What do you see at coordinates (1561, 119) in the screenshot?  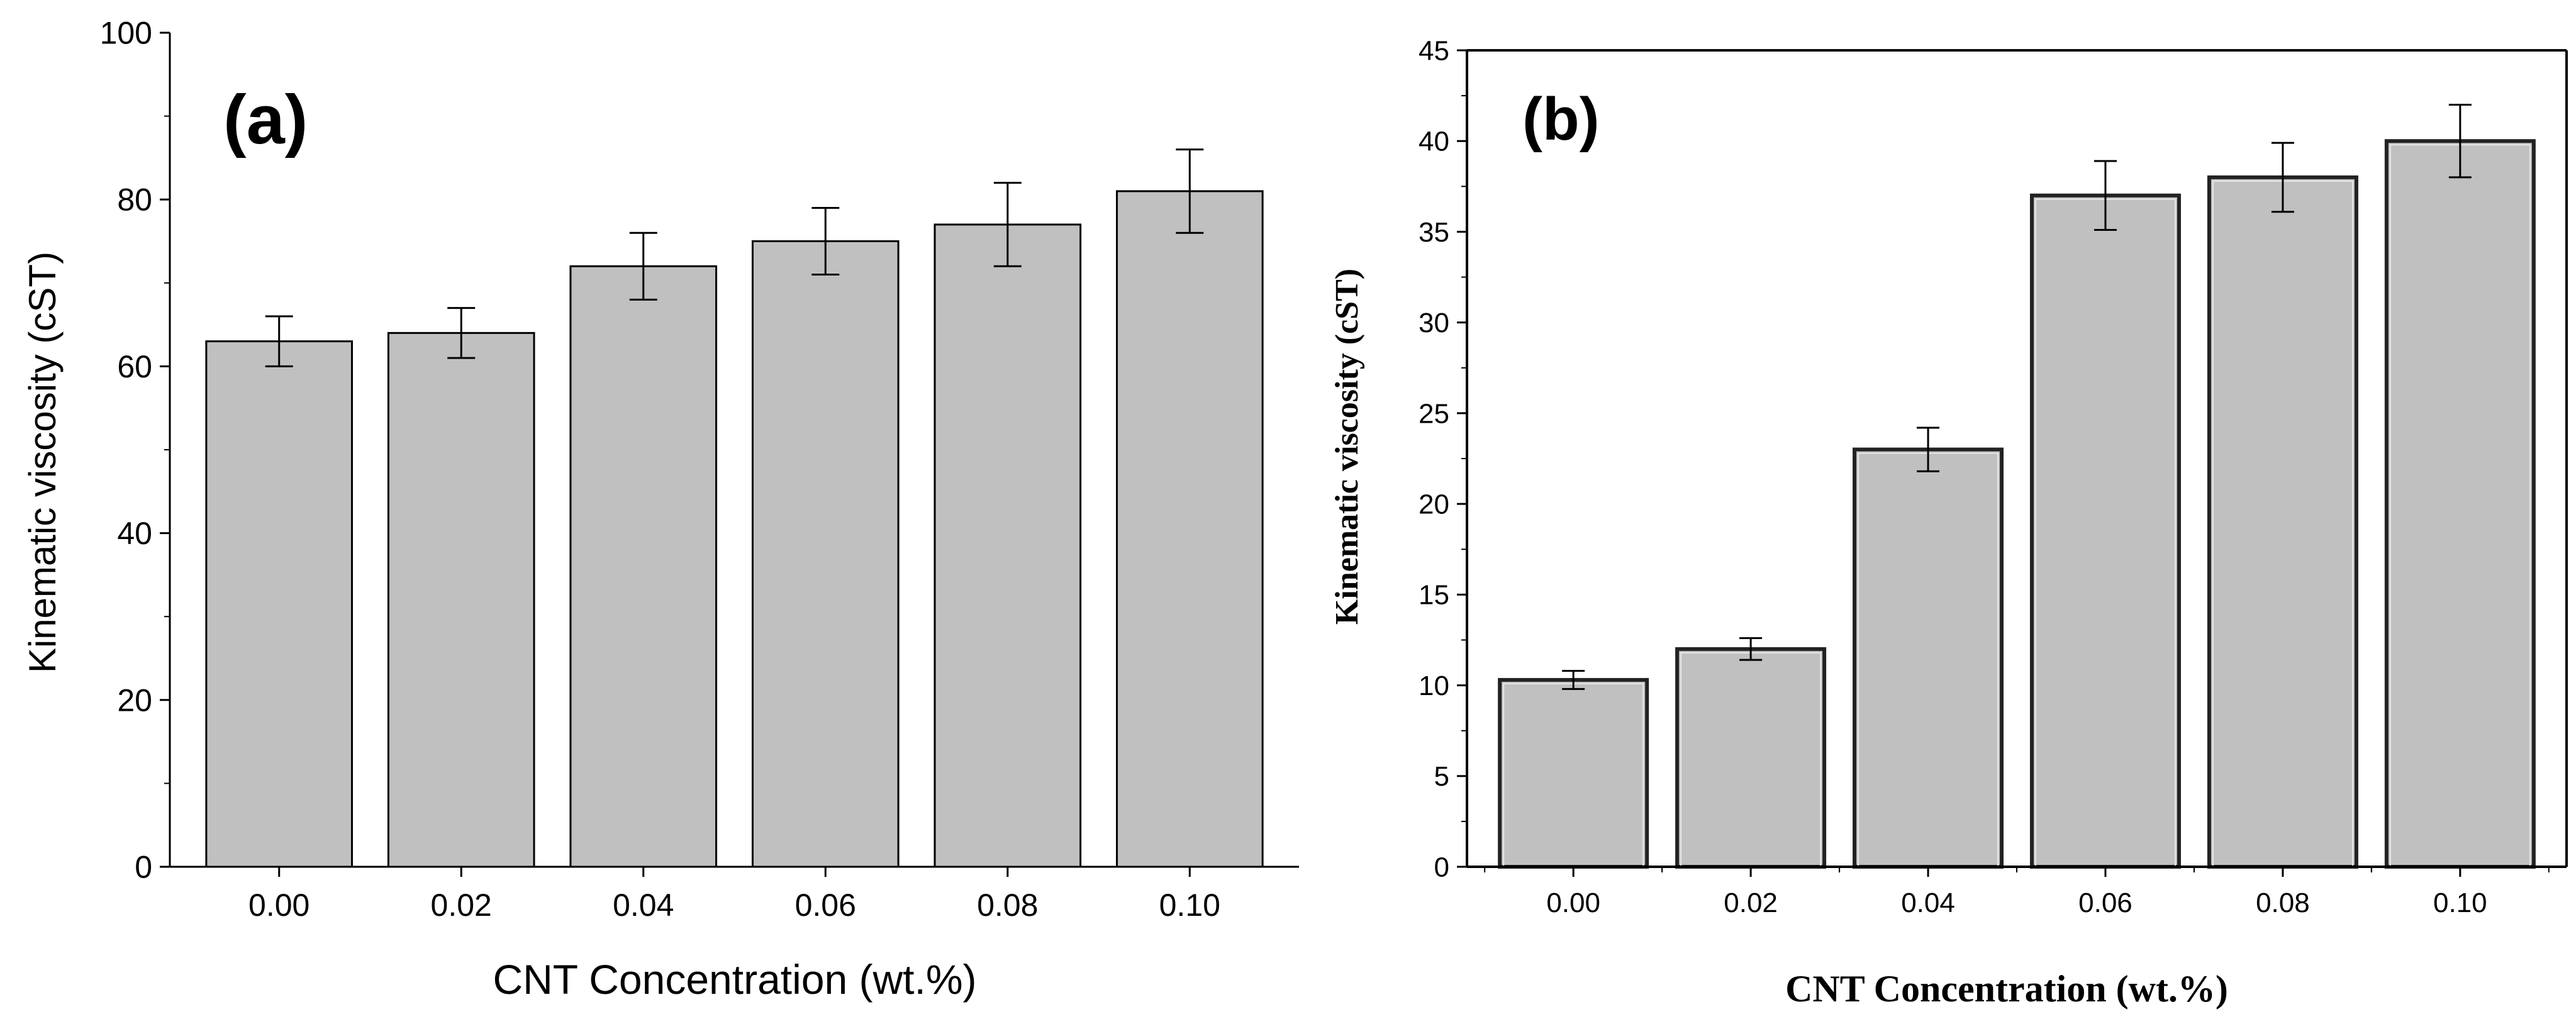 I see `panel-b-label: (b)` at bounding box center [1561, 119].